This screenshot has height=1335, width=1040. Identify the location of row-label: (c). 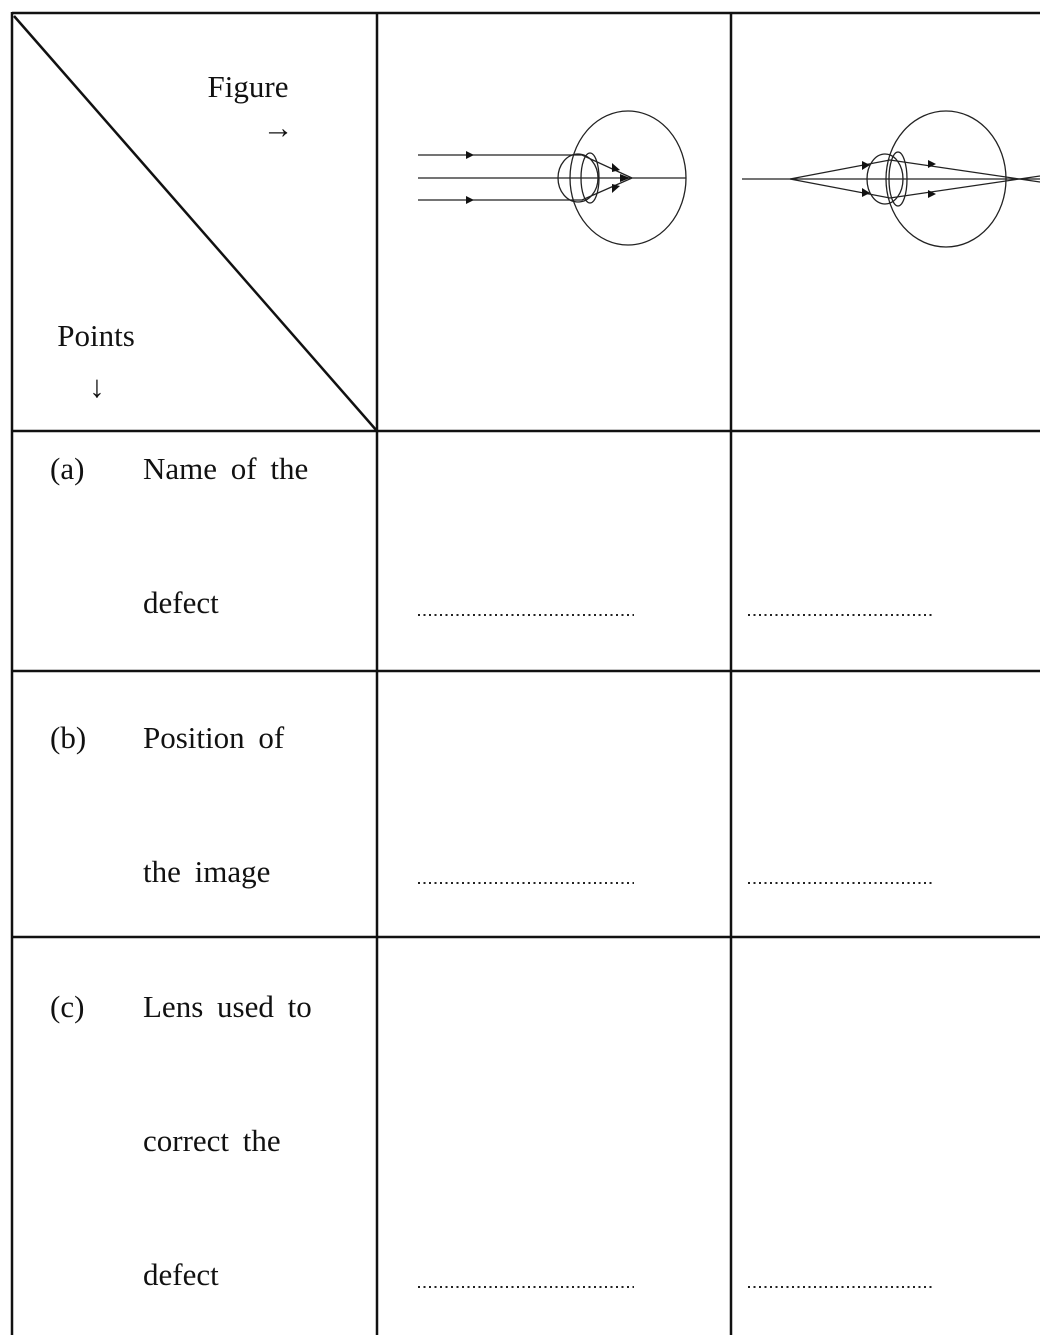
(67, 1006).